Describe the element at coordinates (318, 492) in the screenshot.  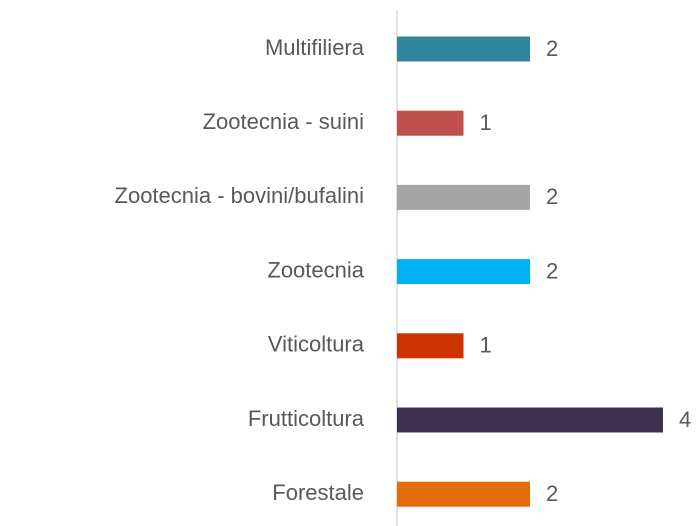
I see `category-label: Forestale` at that location.